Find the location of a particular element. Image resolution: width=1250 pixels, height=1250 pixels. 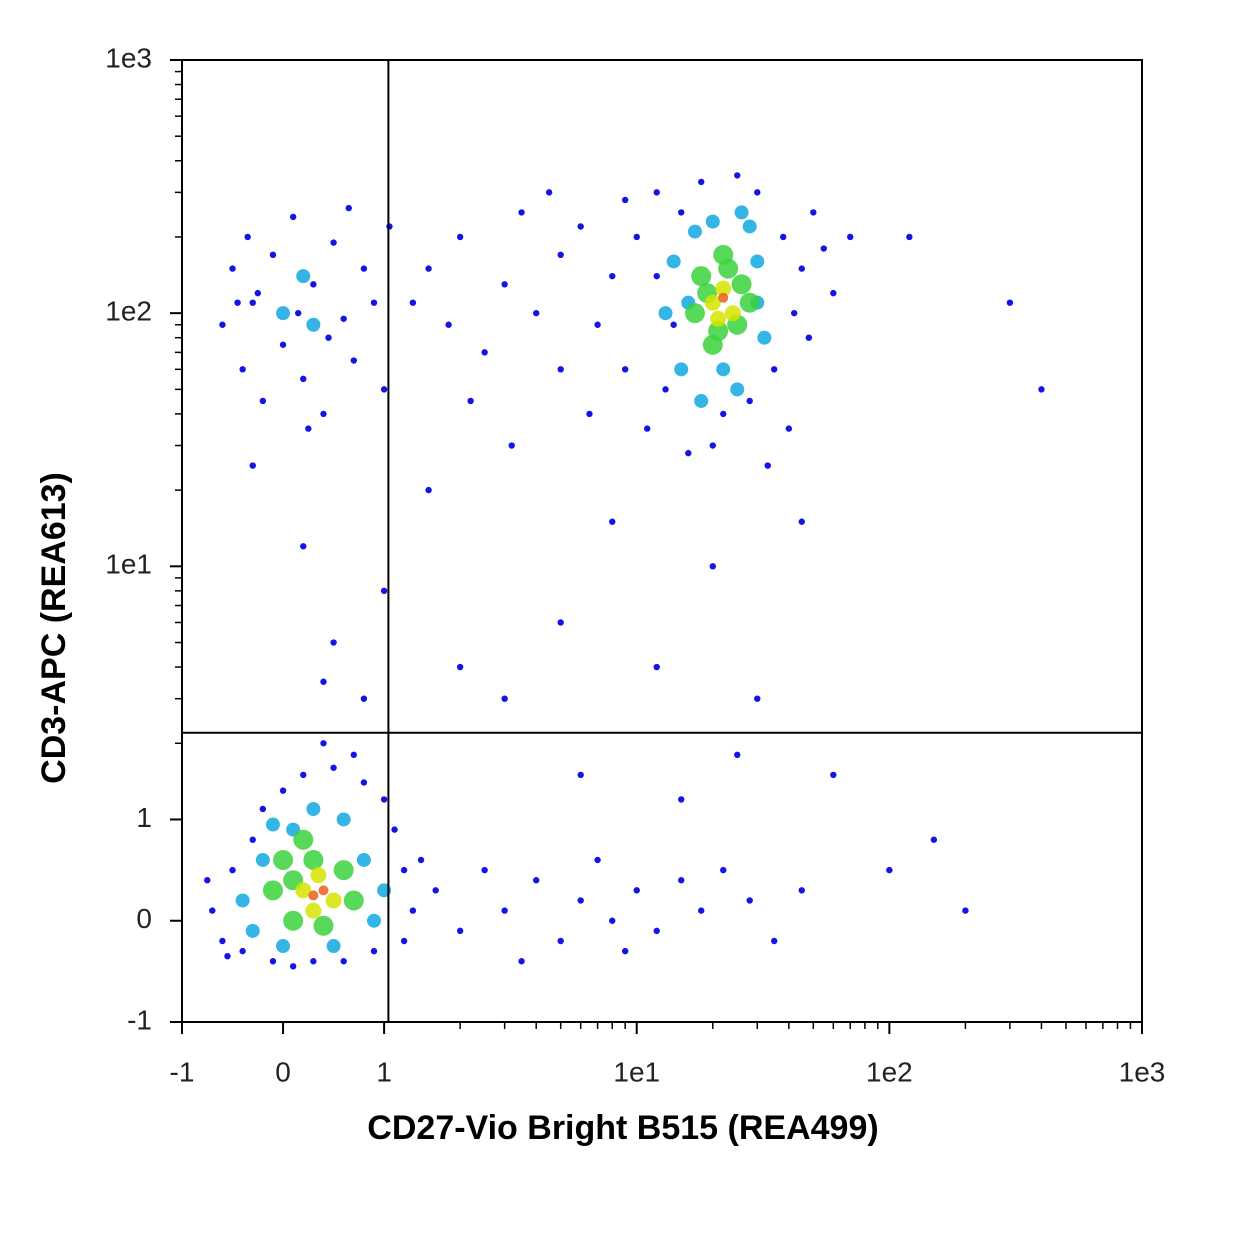

y-tick-label: 0 is located at coordinates (144, 918).